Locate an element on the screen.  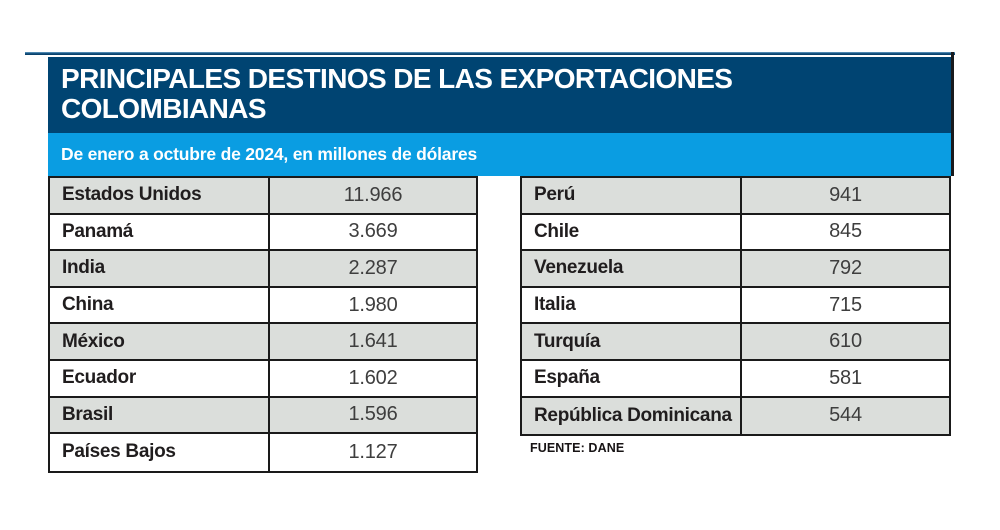
table-row: Turquía 610 is located at coordinates (735, 342).